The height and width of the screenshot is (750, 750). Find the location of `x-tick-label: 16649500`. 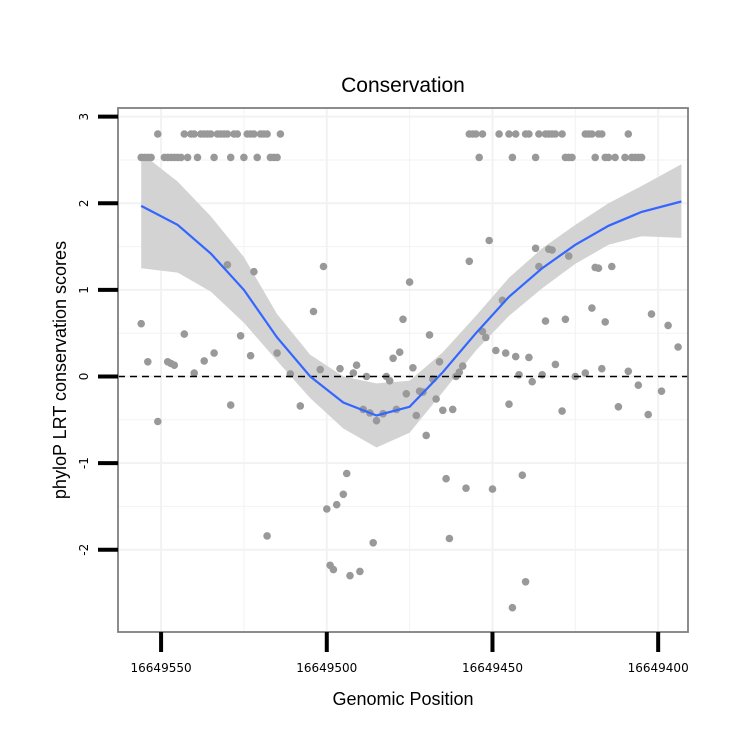

x-tick-label: 16649500 is located at coordinates (326, 668).